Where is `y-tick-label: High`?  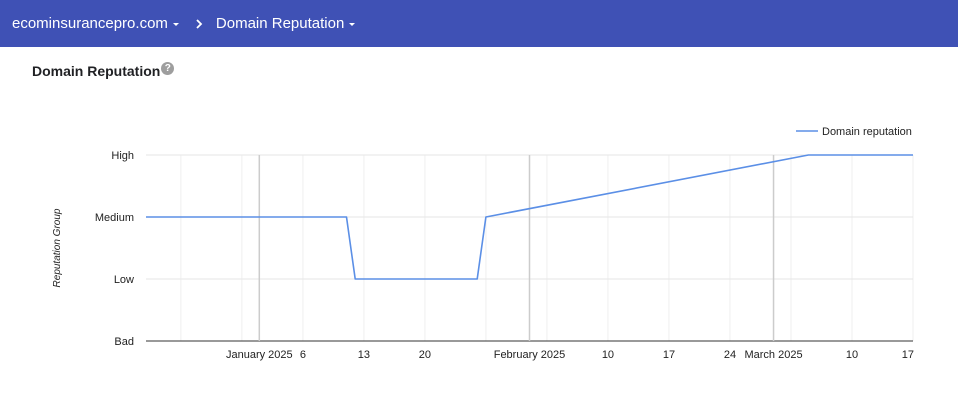 y-tick-label: High is located at coordinates (122, 156).